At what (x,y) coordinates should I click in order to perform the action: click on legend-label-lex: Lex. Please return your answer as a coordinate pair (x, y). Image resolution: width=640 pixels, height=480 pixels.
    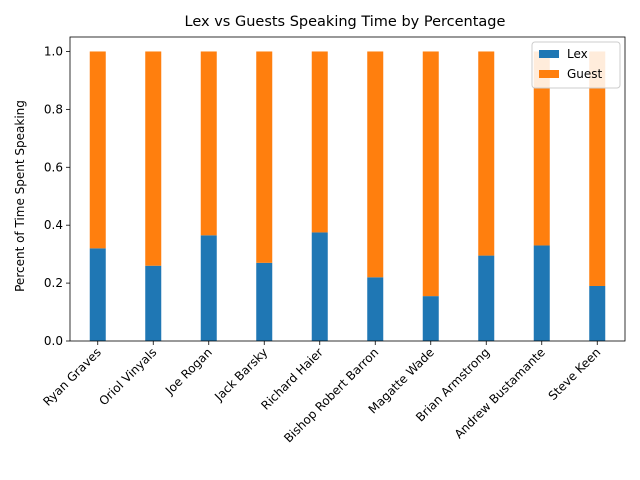
    Looking at the image, I should click on (577, 54).